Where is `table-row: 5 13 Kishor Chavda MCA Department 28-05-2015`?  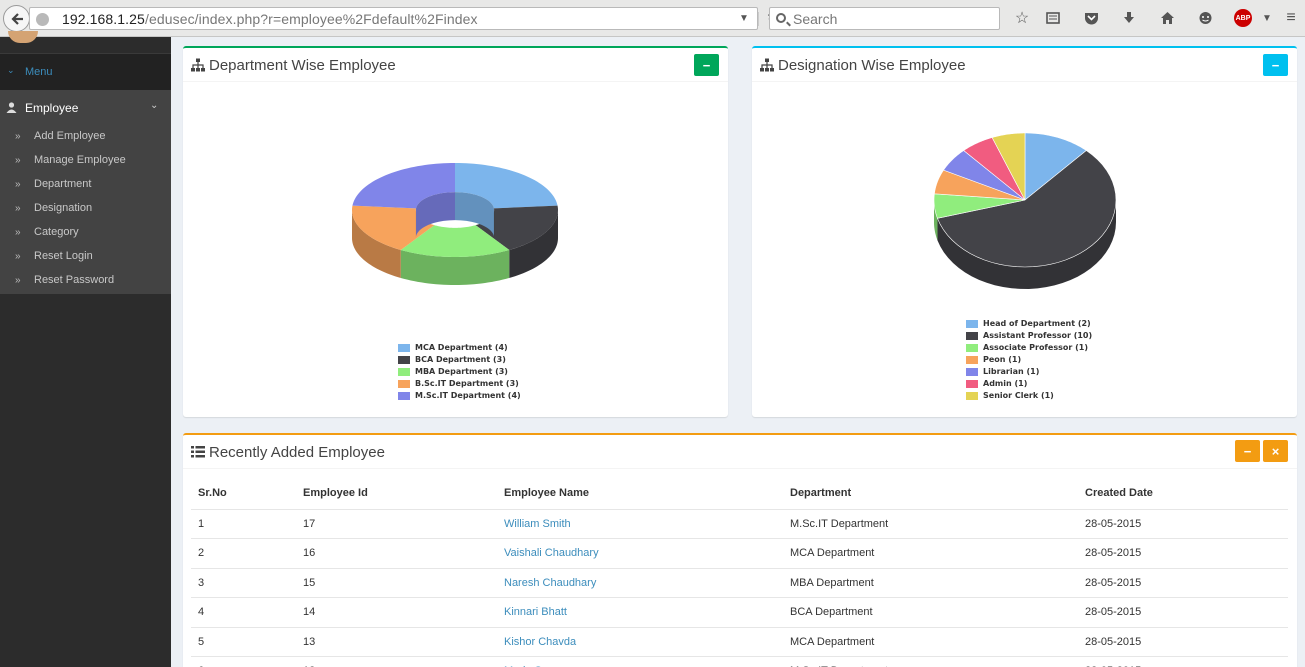
table-row: 5 13 Kishor Chavda MCA Department 28-05-2015 is located at coordinates (739, 642).